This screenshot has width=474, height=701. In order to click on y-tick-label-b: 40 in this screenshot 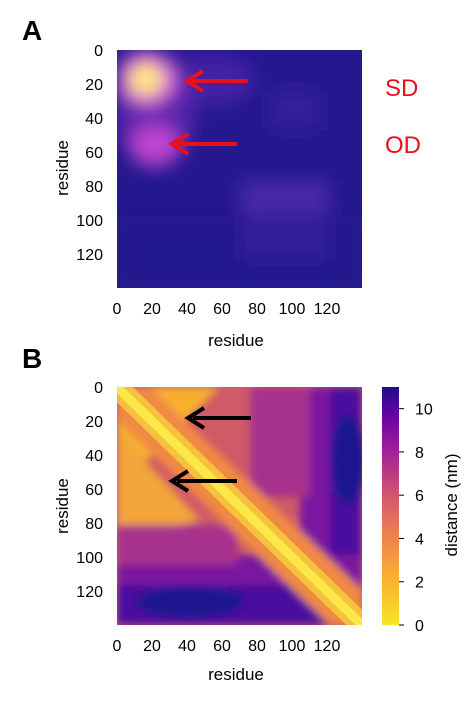, I will do `click(94, 456)`.